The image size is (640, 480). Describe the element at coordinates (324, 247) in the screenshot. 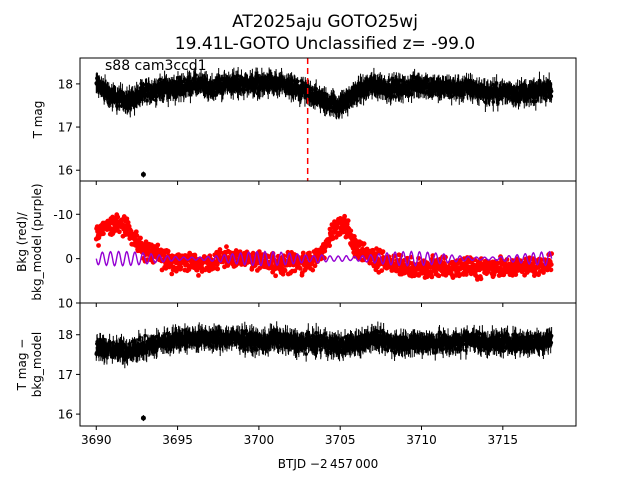

I see `data-points-middle` at that location.